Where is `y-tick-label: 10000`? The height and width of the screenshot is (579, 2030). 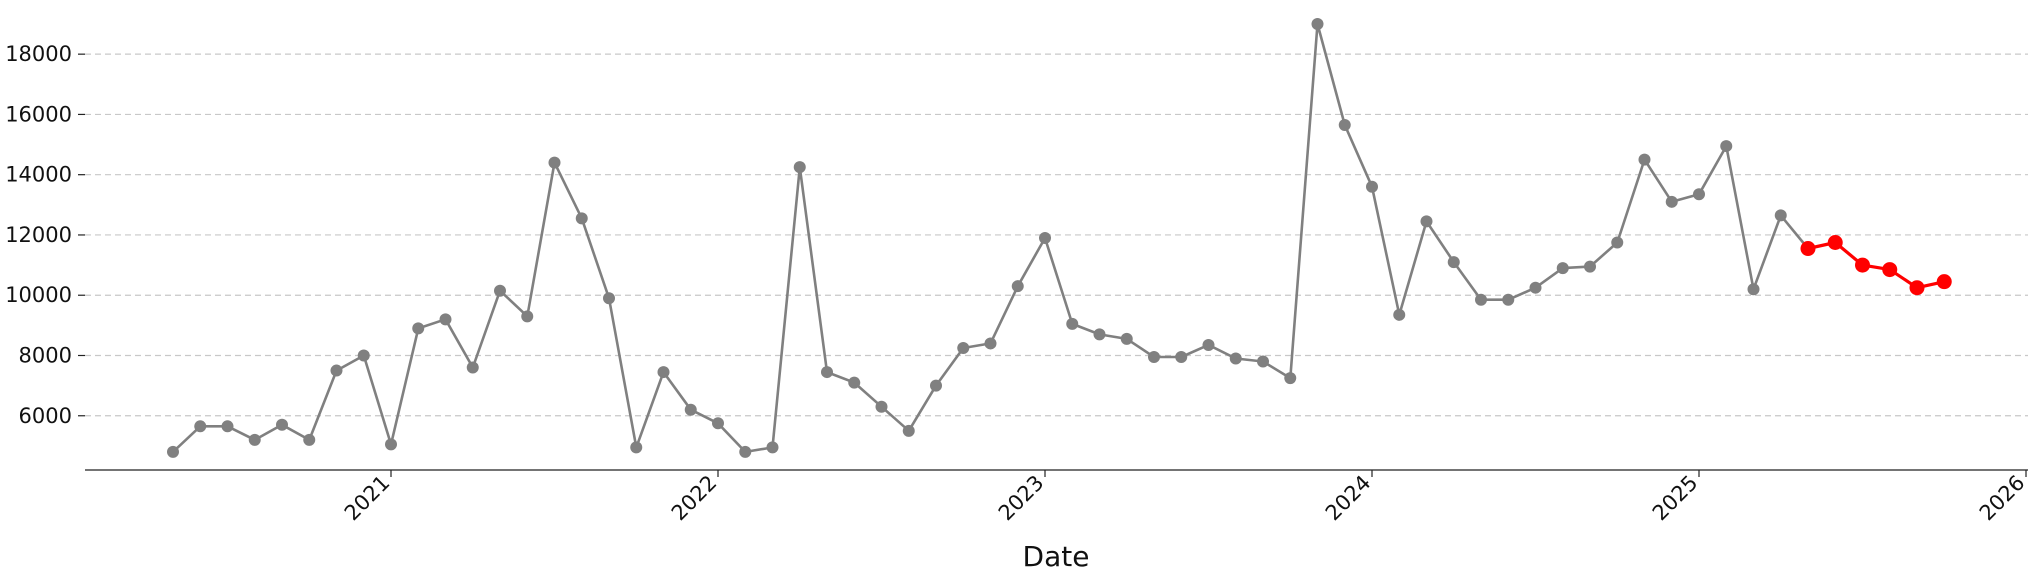
y-tick-label: 10000 is located at coordinates (38, 295).